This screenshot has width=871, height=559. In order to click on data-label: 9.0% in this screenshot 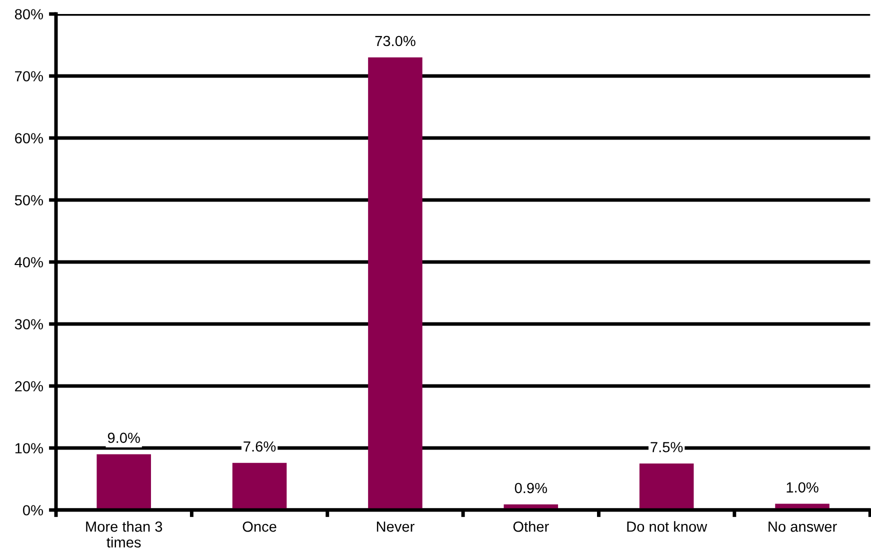, I will do `click(124, 437)`.